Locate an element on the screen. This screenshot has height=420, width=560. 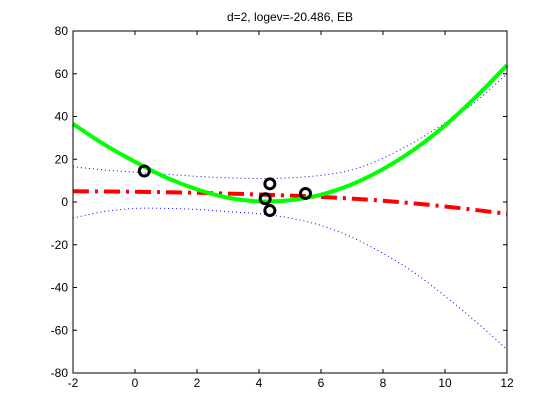
x-tick-label: -2 is located at coordinates (73, 383).